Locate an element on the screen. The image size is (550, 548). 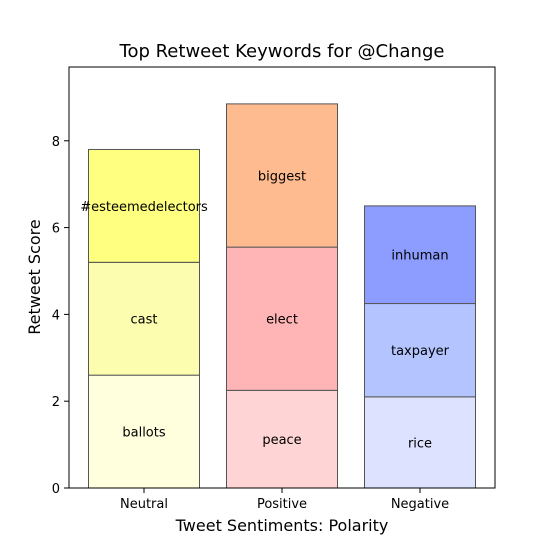
chart-title: Top Retweet Keywords for @Change is located at coordinates (282, 51).